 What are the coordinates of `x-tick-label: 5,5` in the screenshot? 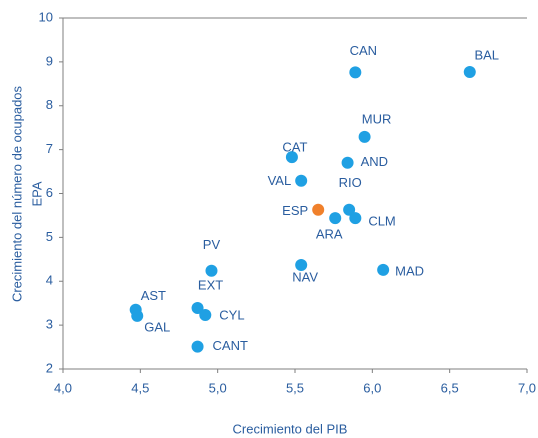 It's located at (295, 387).